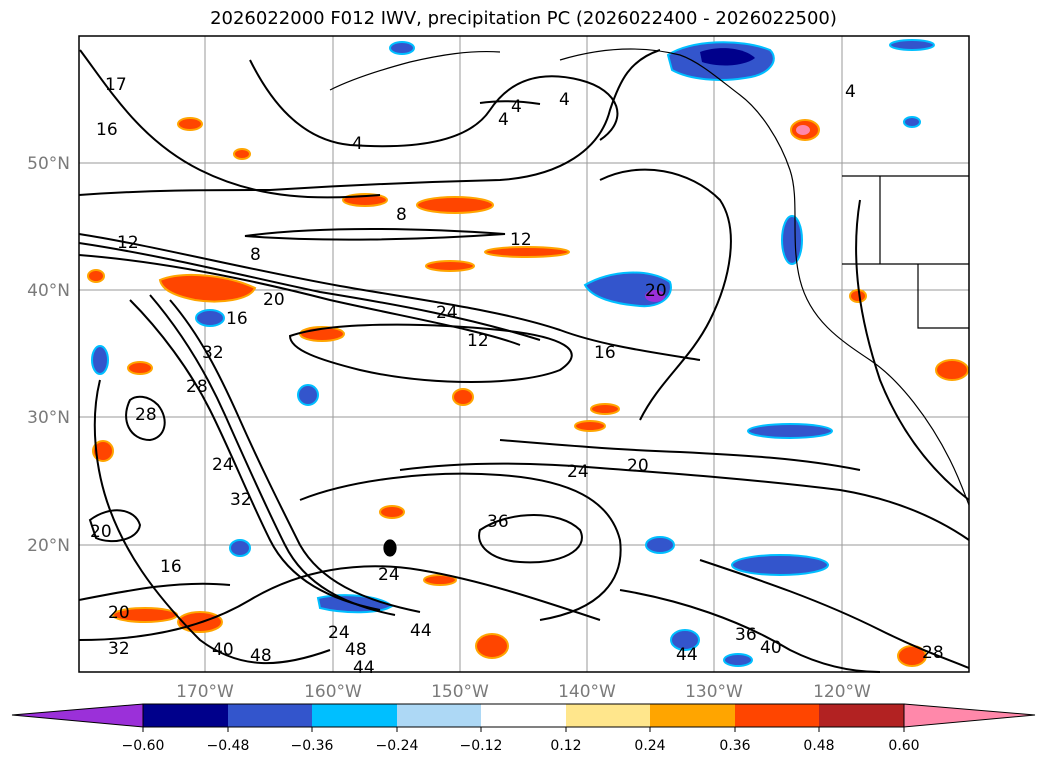 The image size is (1047, 765). Describe the element at coordinates (523, 692) in the screenshot. I see `lon-labels: 170°W 160°W 150°W 140°W 130°W 120°W` at that location.